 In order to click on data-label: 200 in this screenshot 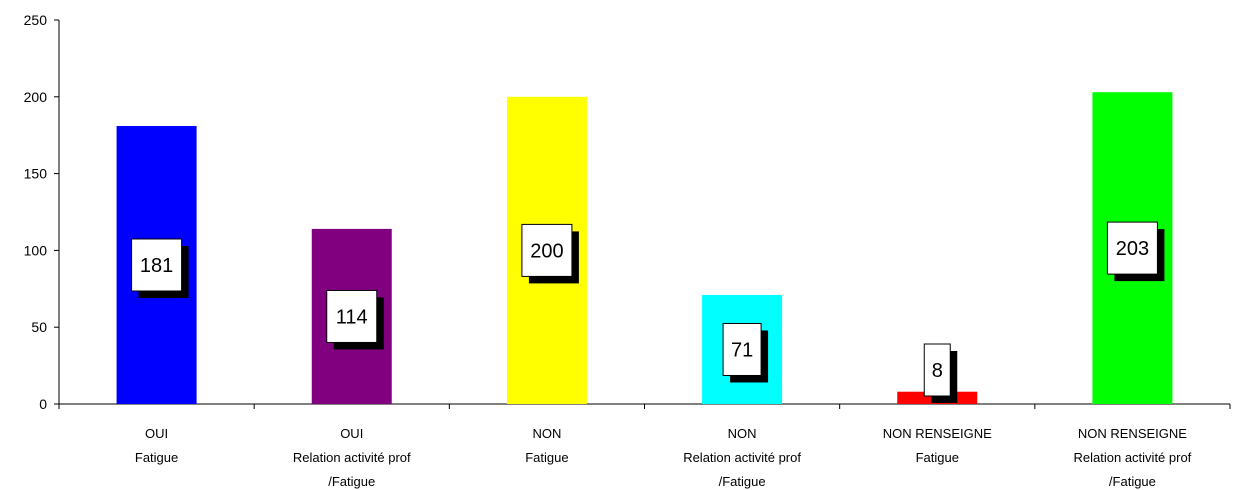, I will do `click(546, 251)`.